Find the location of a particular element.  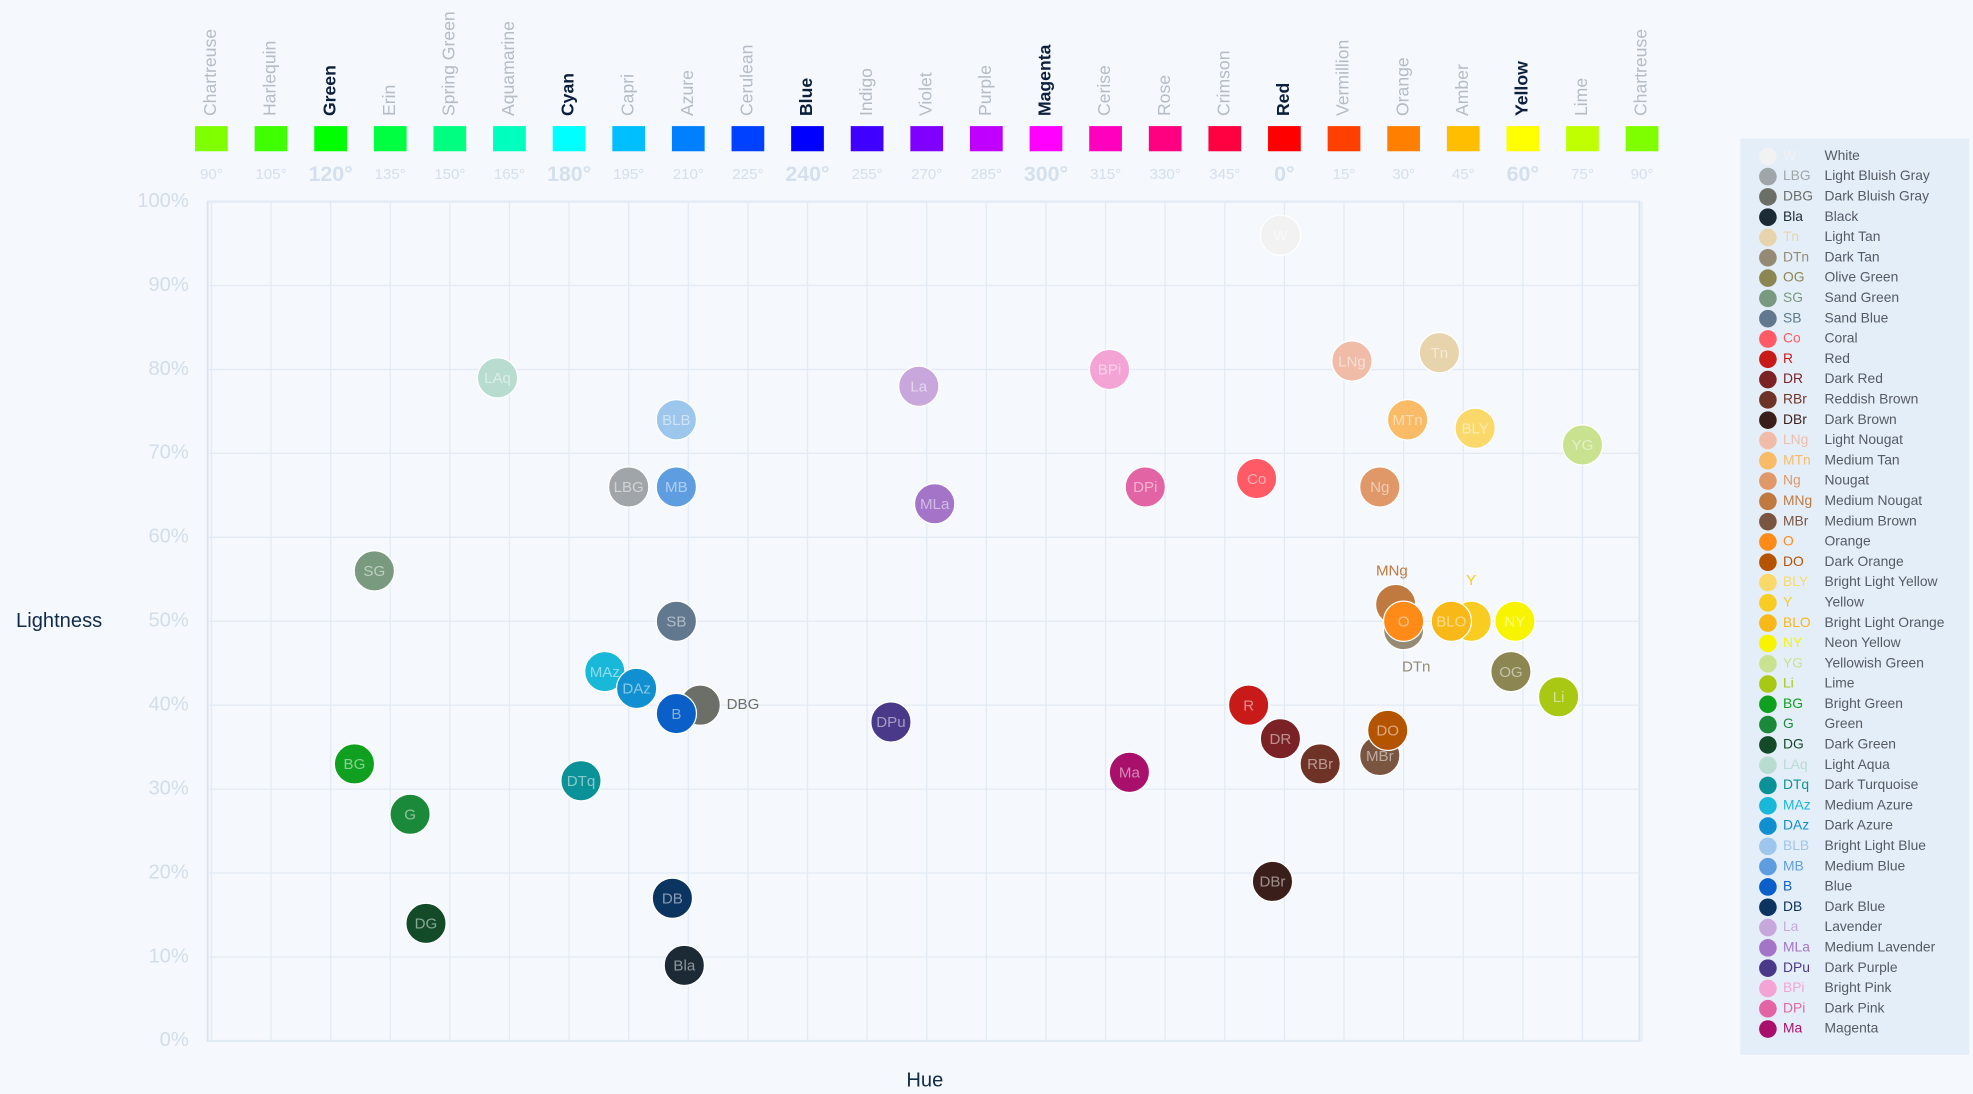

legend-abbr: DG is located at coordinates (1793, 744).